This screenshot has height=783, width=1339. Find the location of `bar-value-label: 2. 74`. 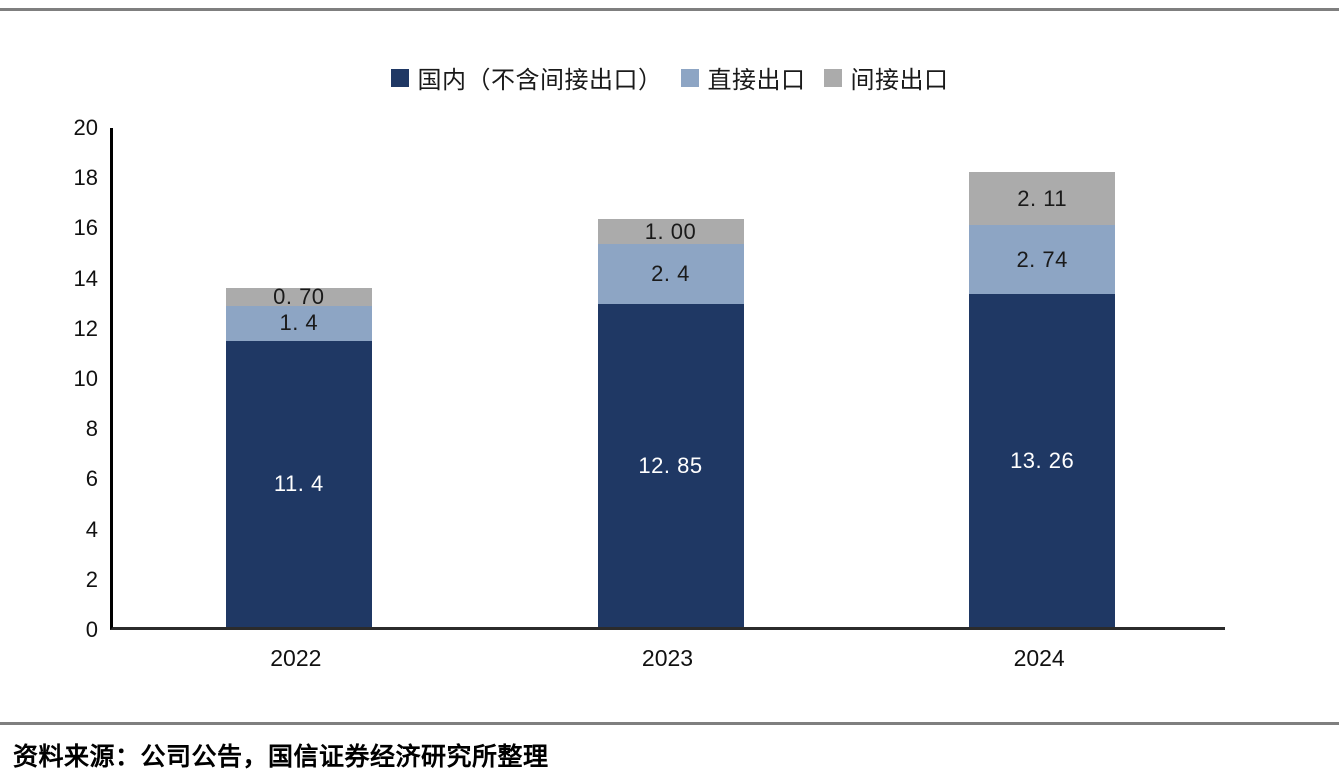

bar-value-label: 2. 74 is located at coordinates (1042, 259).